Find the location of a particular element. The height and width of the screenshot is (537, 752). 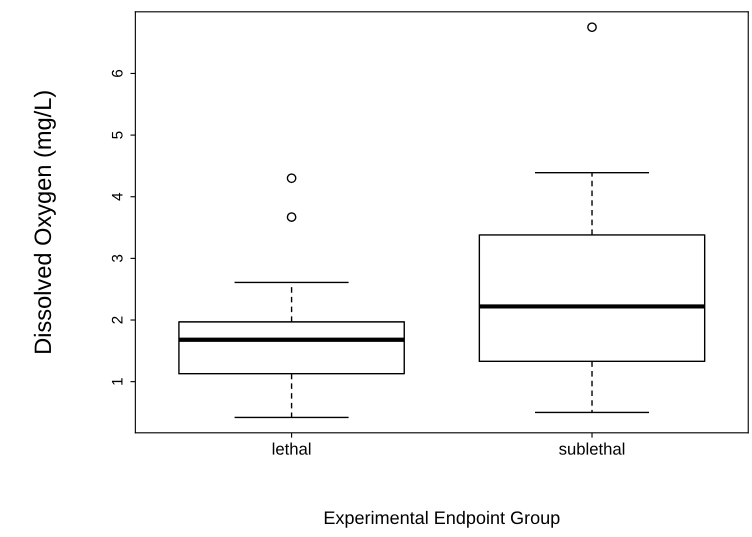

x-axis-title: Experimental Endpoint Group is located at coordinates (442, 519).